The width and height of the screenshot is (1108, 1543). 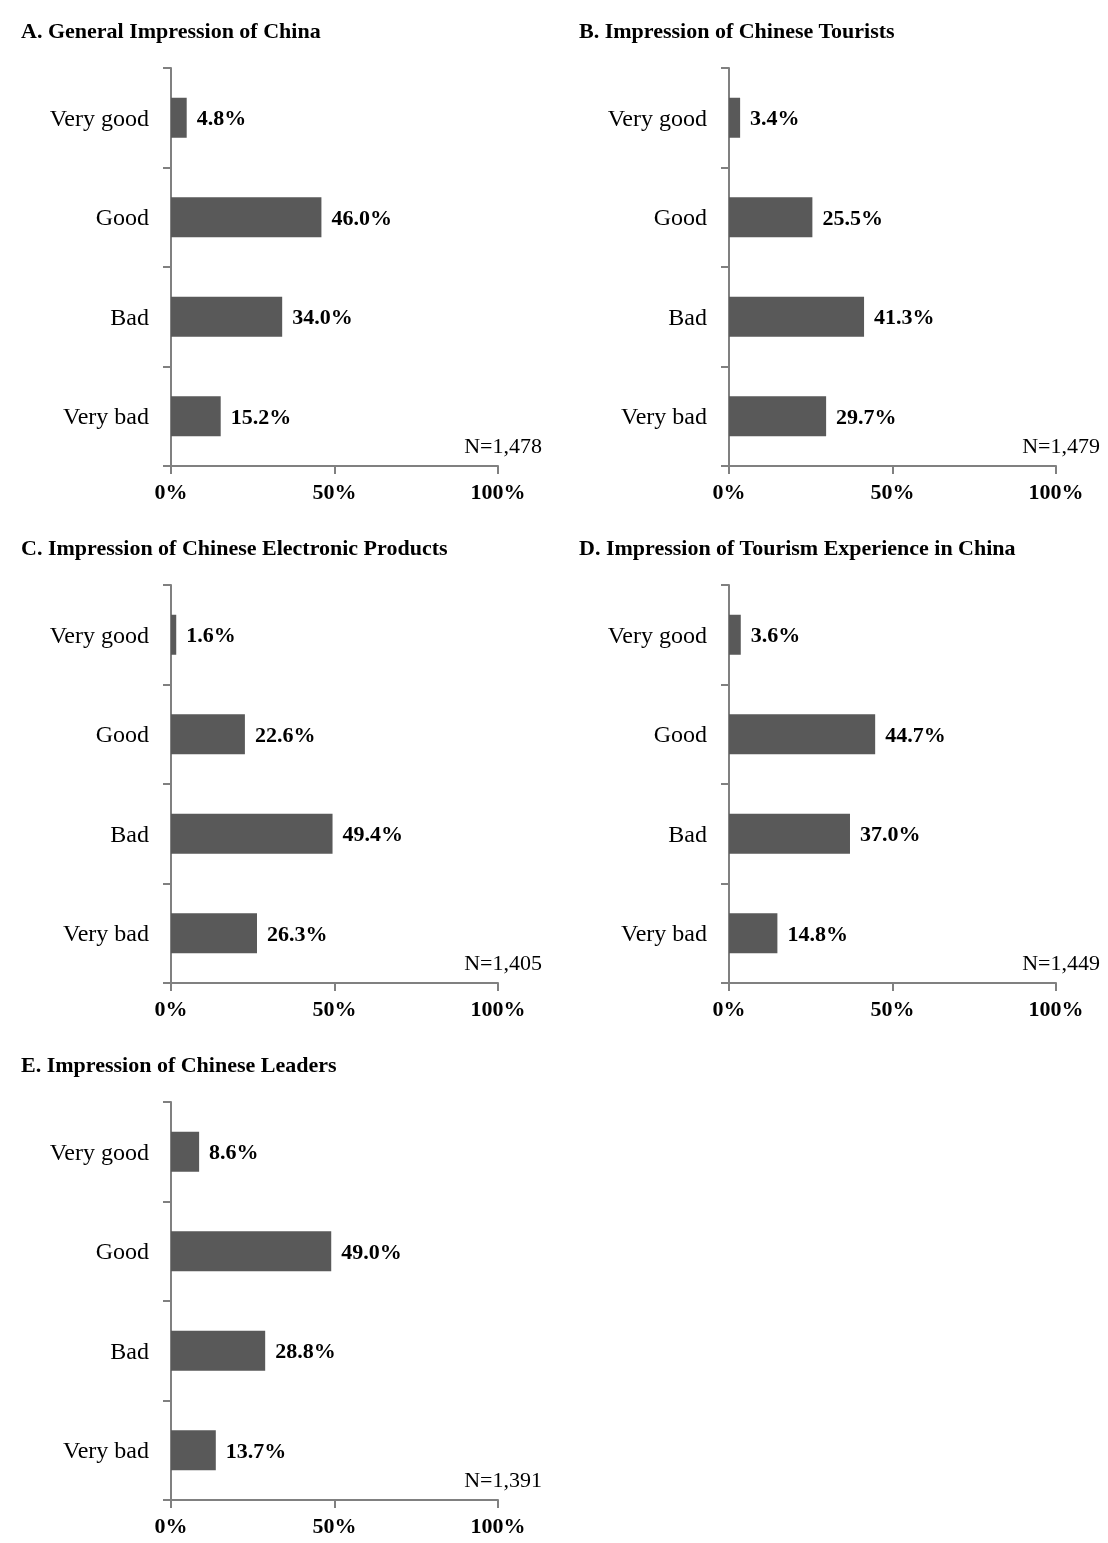 I want to click on data-label: 22.6%, so click(x=285, y=734).